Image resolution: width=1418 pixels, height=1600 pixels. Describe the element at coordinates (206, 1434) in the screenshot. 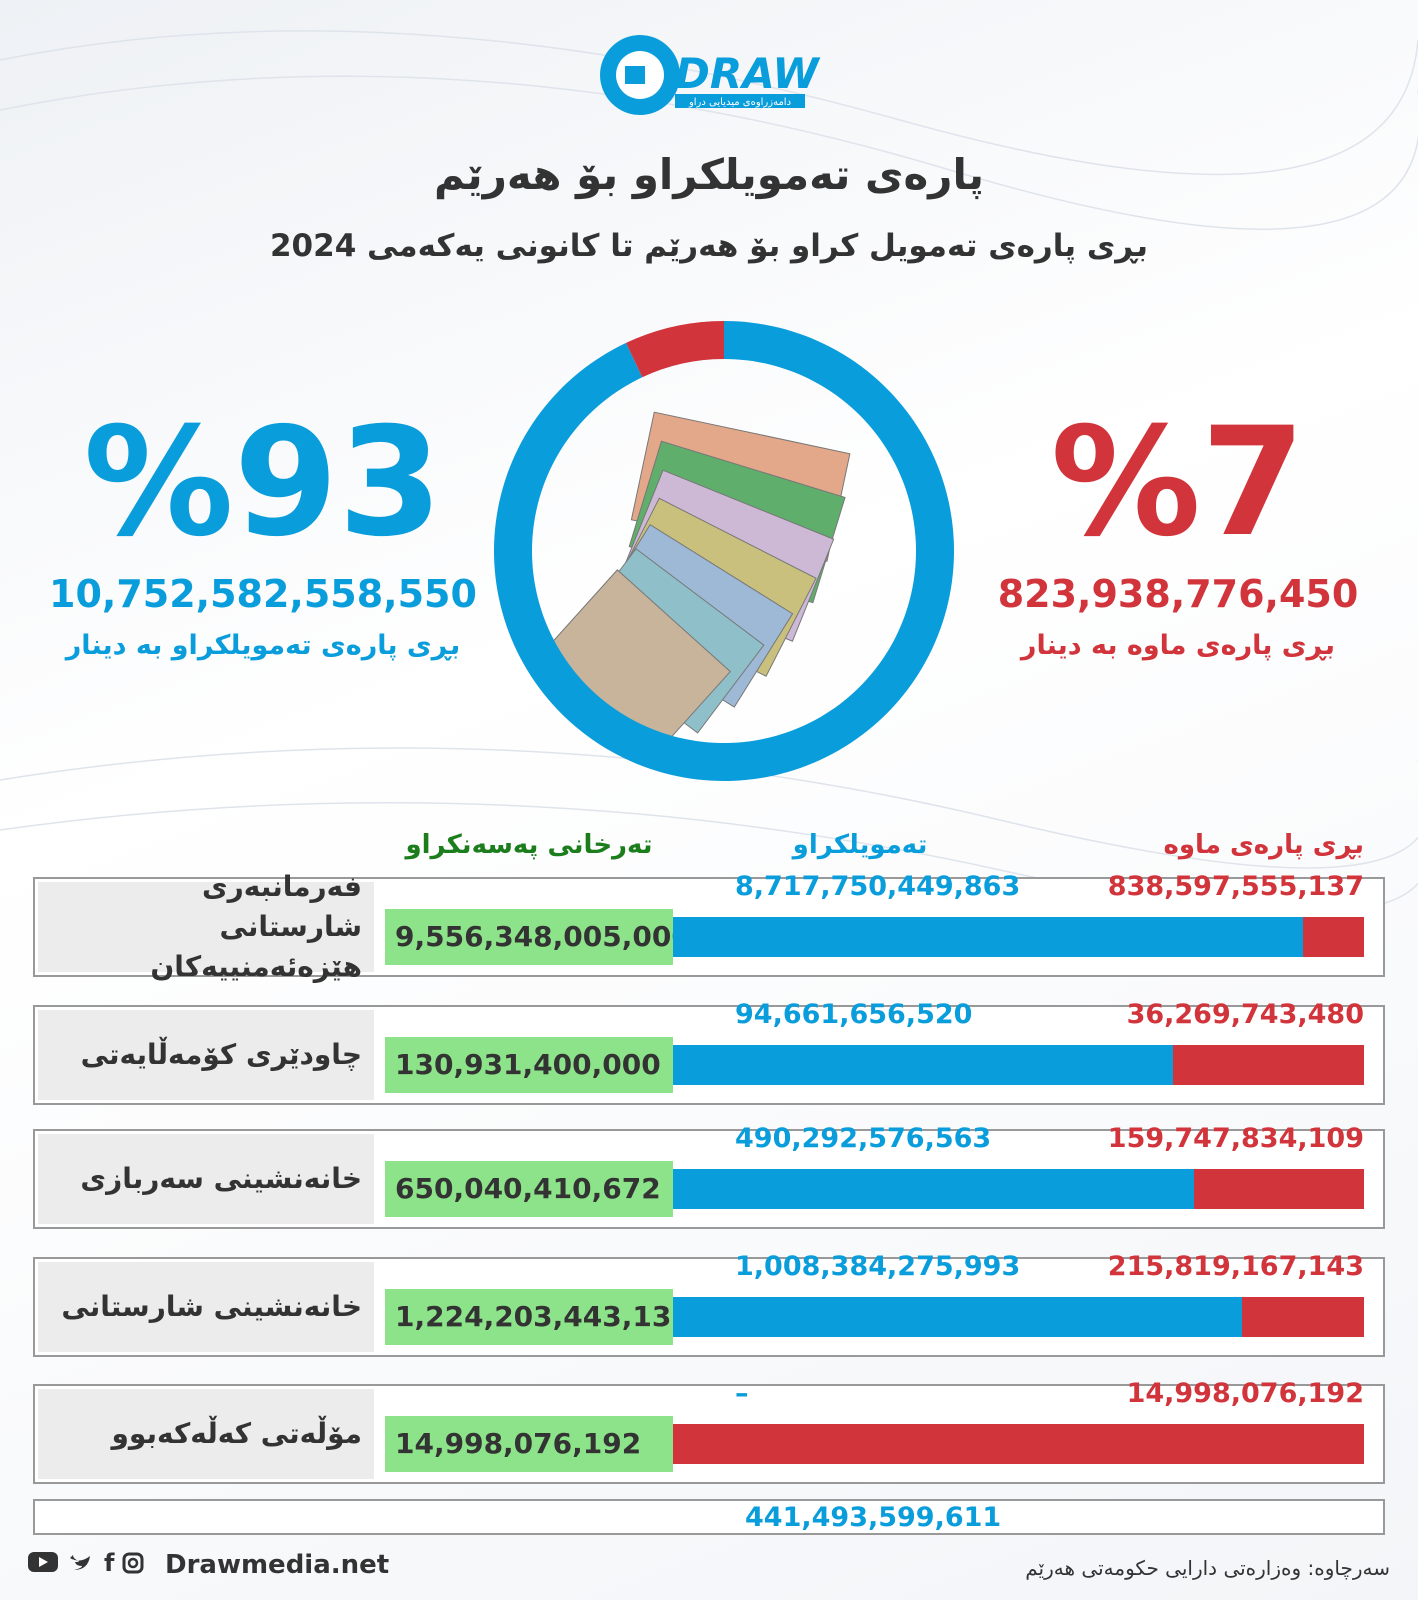

I see `row-label: مۆڵەتی کەڵەکەبوو` at that location.